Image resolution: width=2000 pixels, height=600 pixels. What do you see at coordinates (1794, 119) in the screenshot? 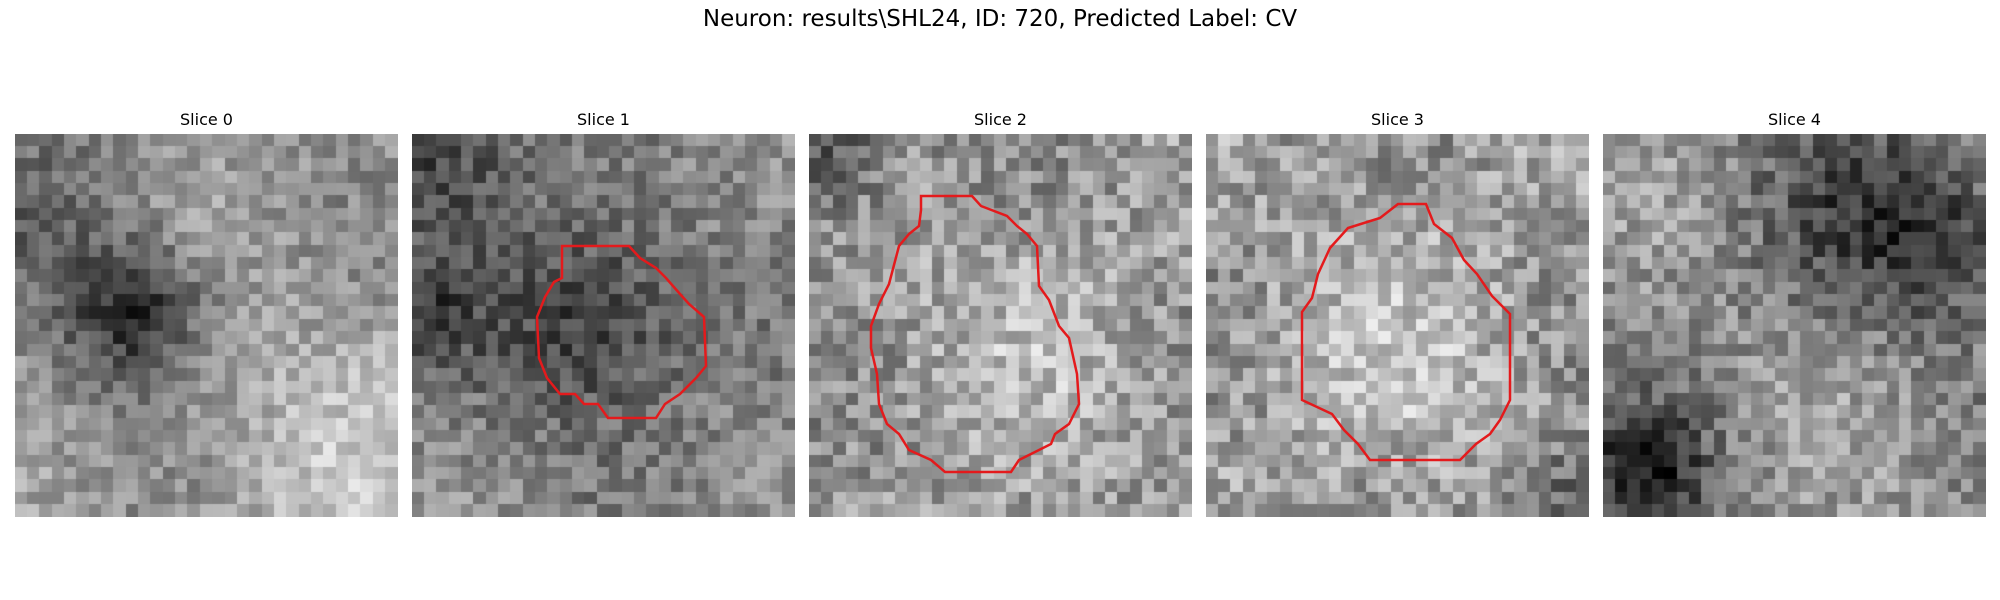
I see `slice-title-4: Slice 4` at bounding box center [1794, 119].